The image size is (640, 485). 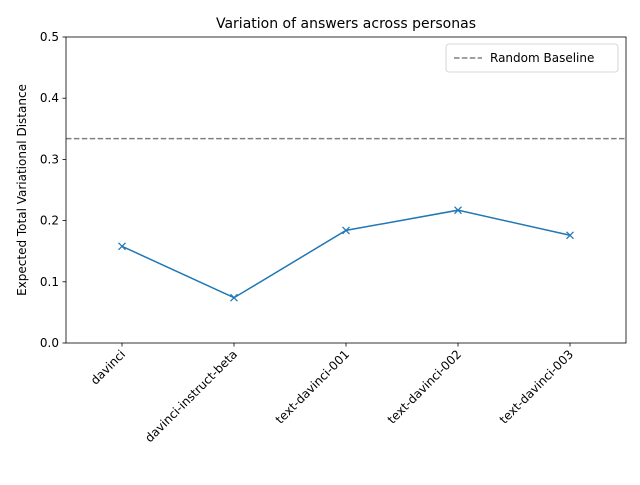 What do you see at coordinates (346, 24) in the screenshot?
I see `chart-title: Variation of answers across personas` at bounding box center [346, 24].